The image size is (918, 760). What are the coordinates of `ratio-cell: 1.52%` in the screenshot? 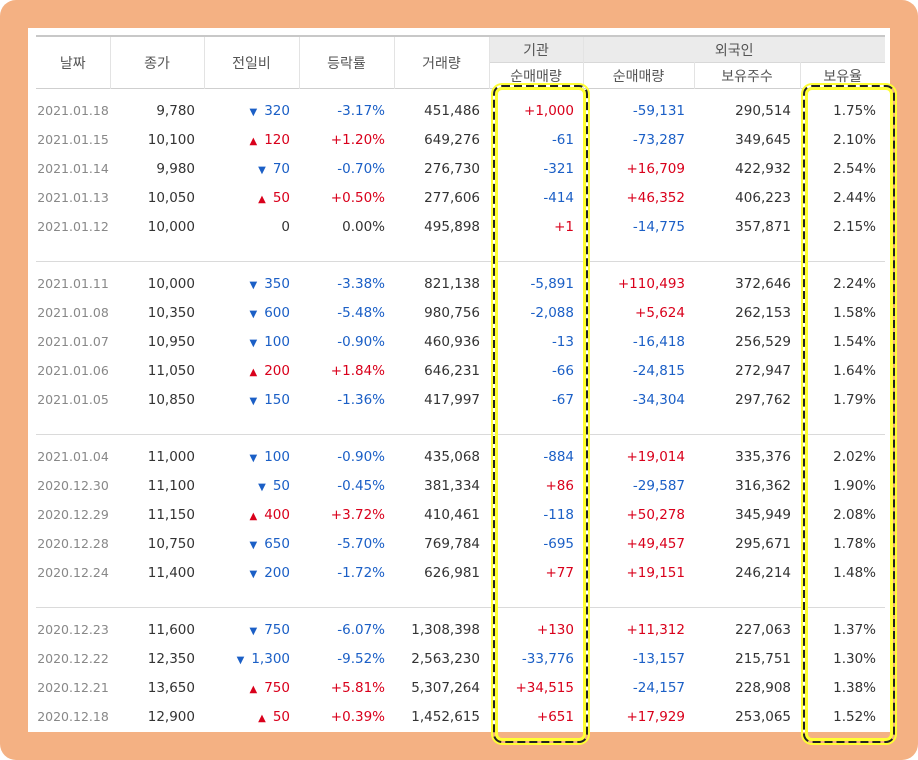 It's located at (854, 716).